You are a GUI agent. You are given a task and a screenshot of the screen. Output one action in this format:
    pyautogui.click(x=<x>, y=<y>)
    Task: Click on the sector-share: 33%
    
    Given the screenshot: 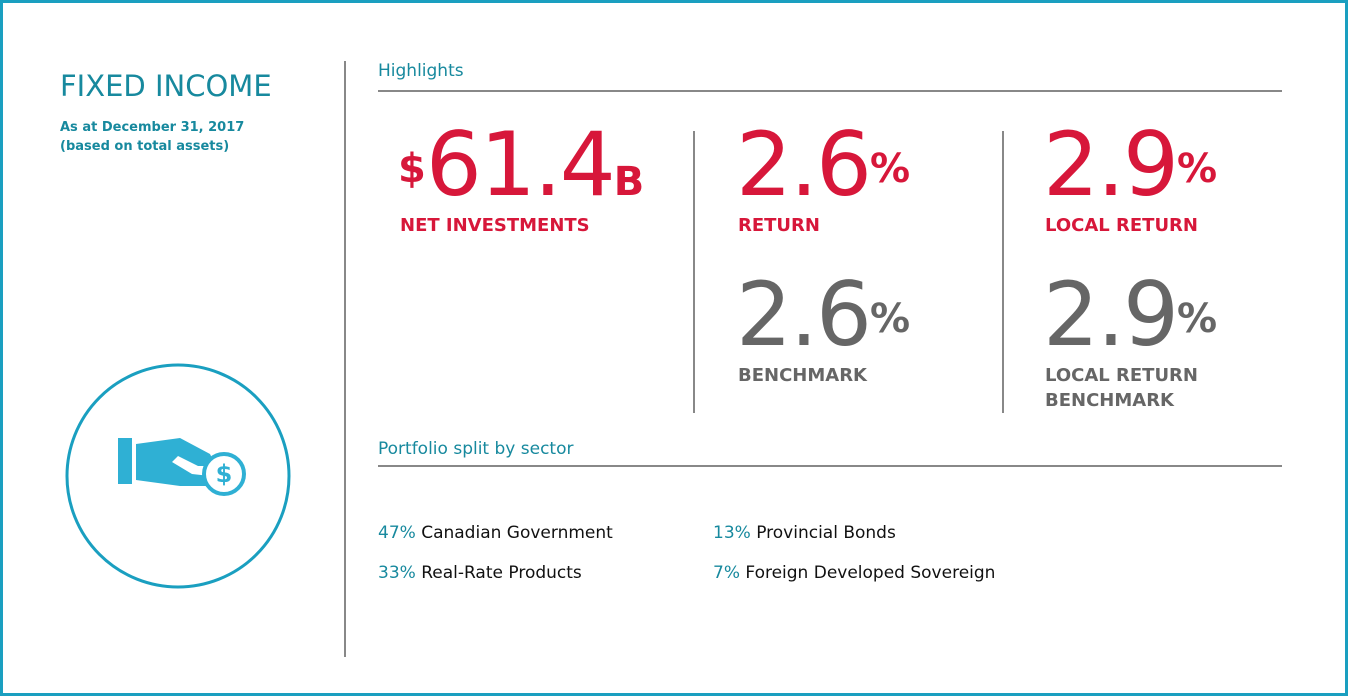 What is the action you would take?
    pyautogui.click(x=397, y=573)
    